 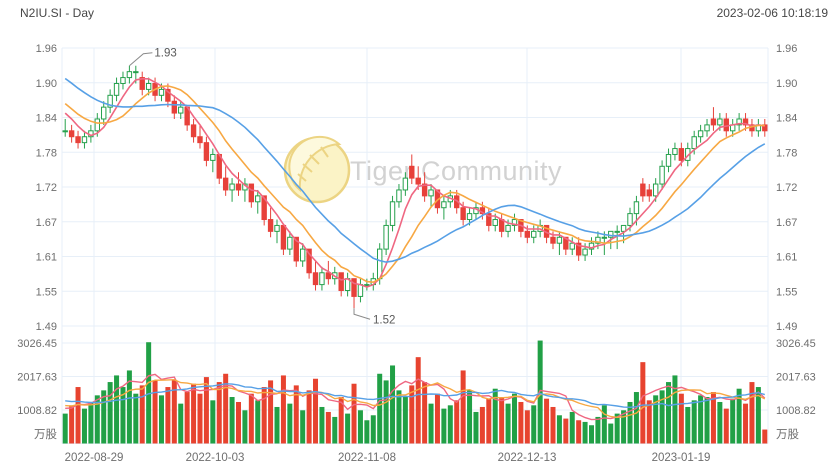 What do you see at coordinates (787, 434) in the screenshot?
I see `volume-unit-label: 万股` at bounding box center [787, 434].